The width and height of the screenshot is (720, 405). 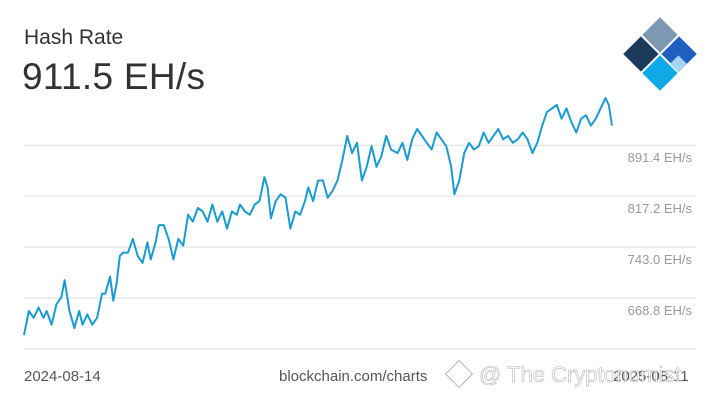 What do you see at coordinates (660, 259) in the screenshot?
I see `y-tick-label: 743.0 EH/s` at bounding box center [660, 259].